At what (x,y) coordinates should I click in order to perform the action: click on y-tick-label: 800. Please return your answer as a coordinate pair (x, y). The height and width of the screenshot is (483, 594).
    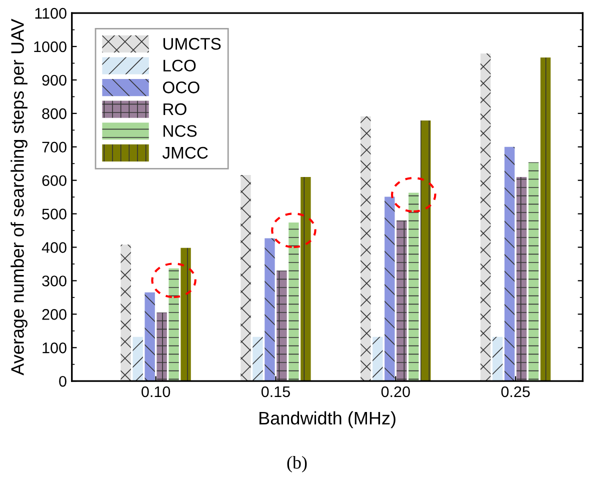
    Looking at the image, I should click on (54, 114).